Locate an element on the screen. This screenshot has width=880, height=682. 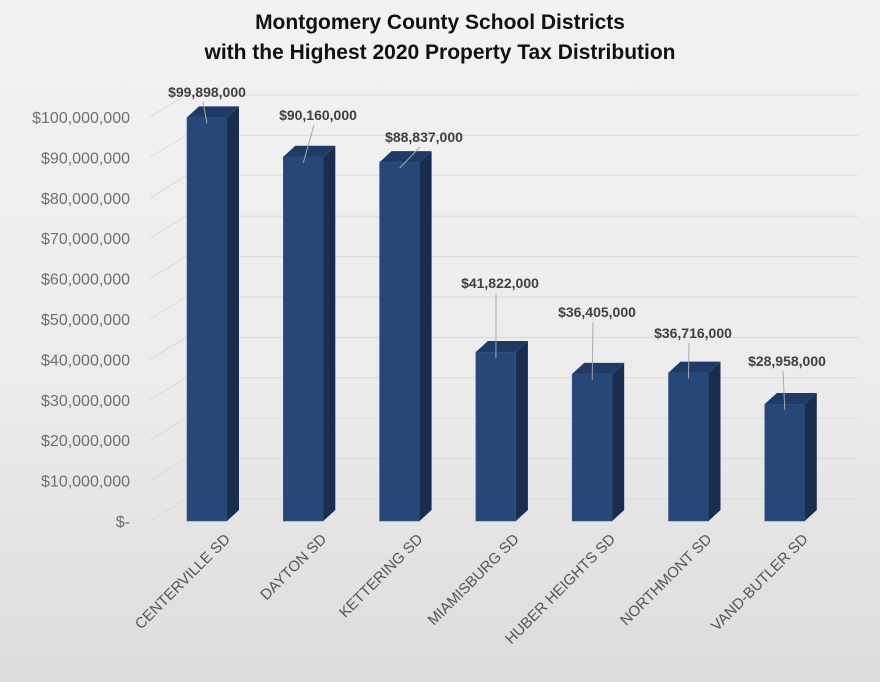
y-axis-tick-label: $30,000,000 is located at coordinates (85, 401).